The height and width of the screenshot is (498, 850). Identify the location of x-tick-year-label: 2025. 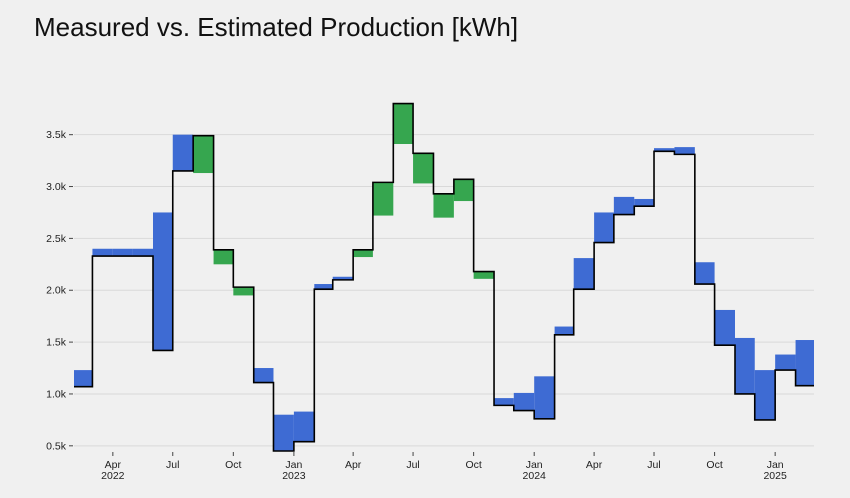
(775, 476).